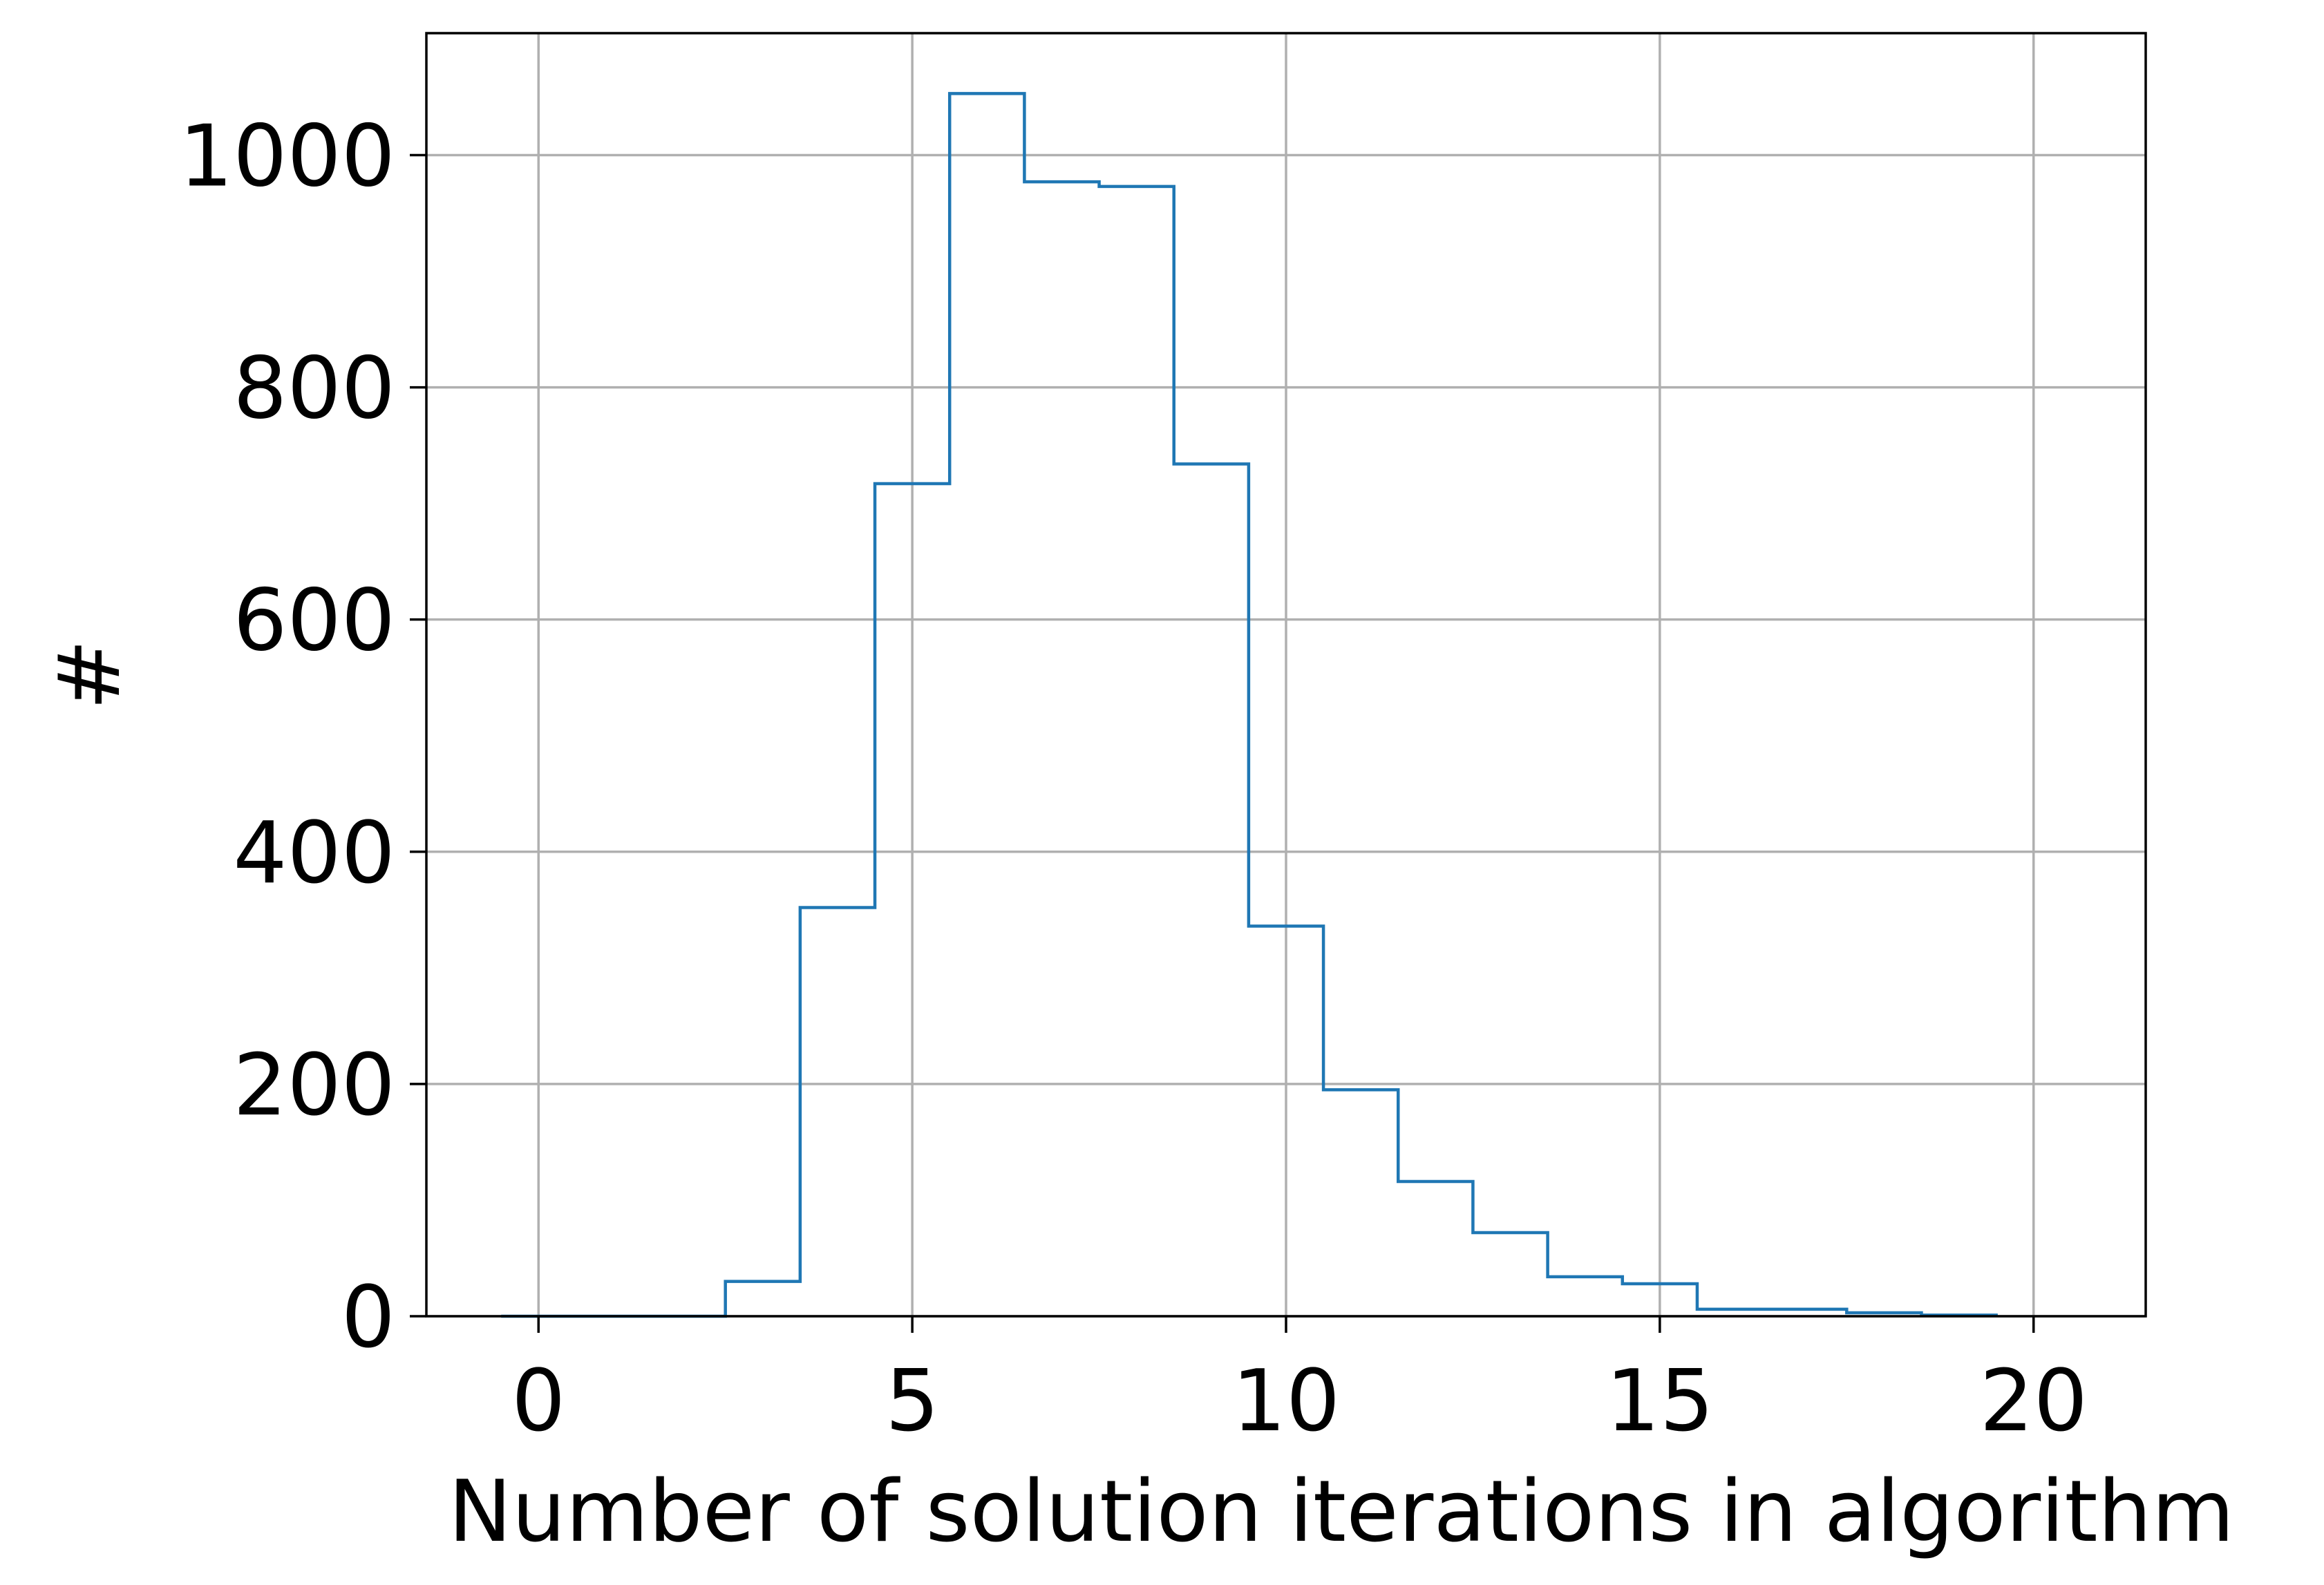 The image size is (2324, 1585). What do you see at coordinates (368, 1318) in the screenshot?
I see `y-tick-label: 0` at bounding box center [368, 1318].